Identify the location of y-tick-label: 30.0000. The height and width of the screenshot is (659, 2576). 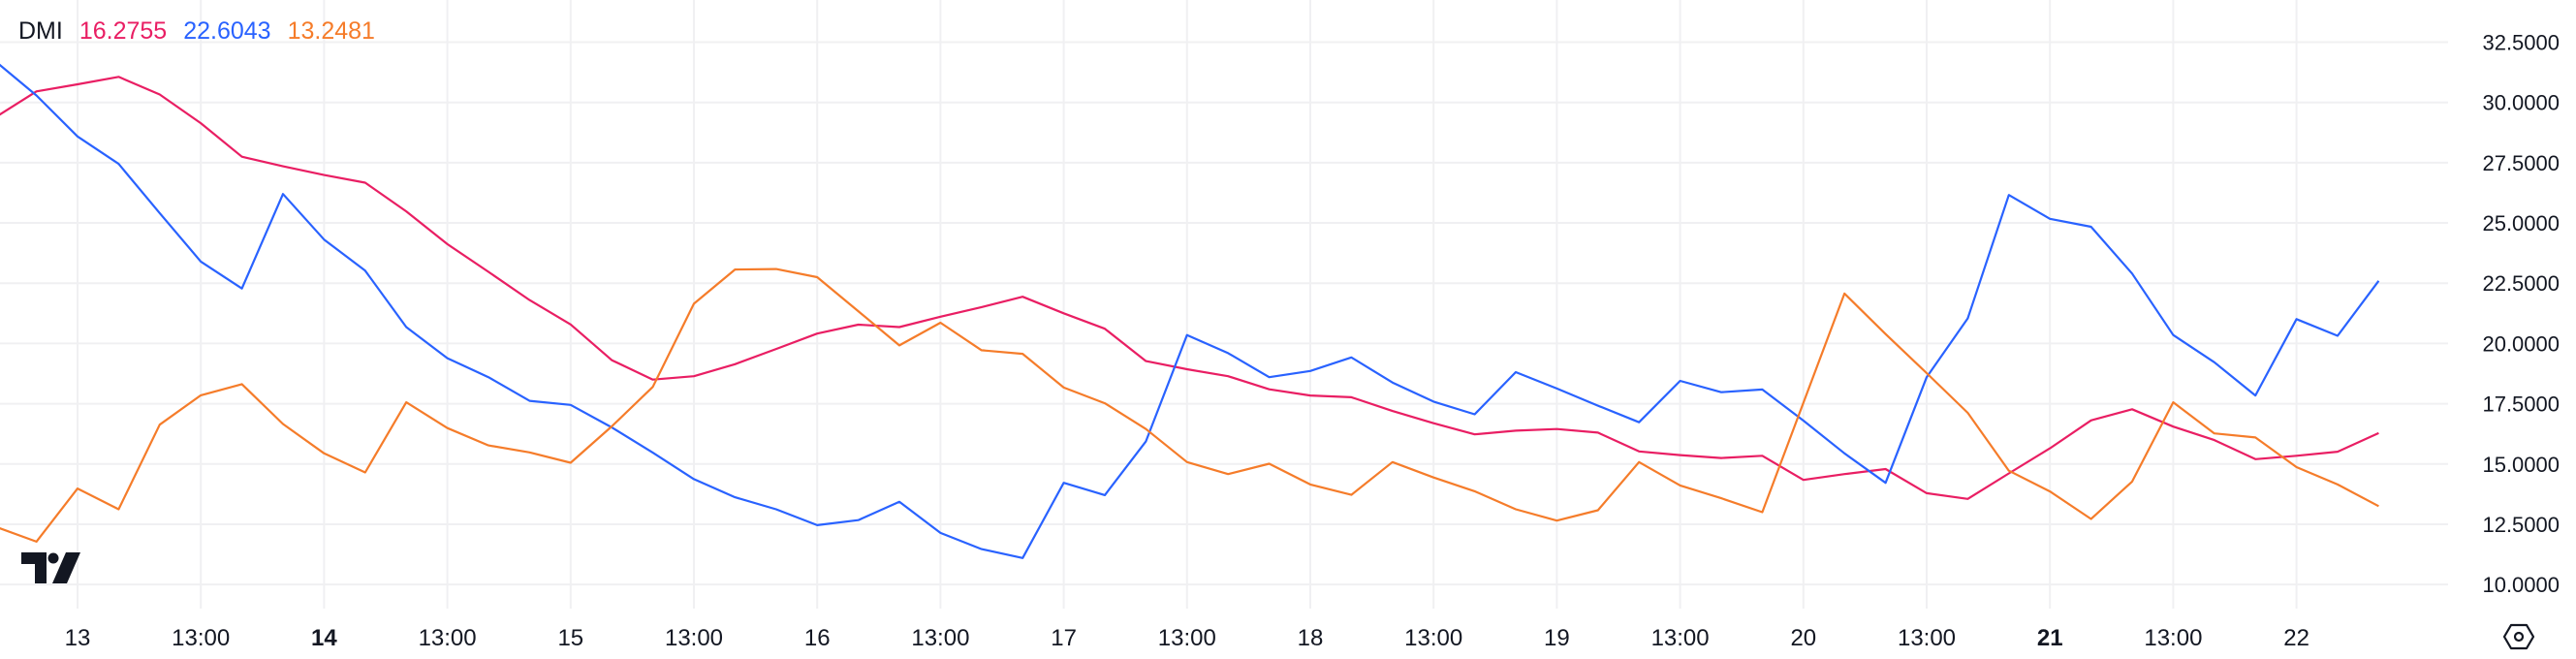
(2521, 103).